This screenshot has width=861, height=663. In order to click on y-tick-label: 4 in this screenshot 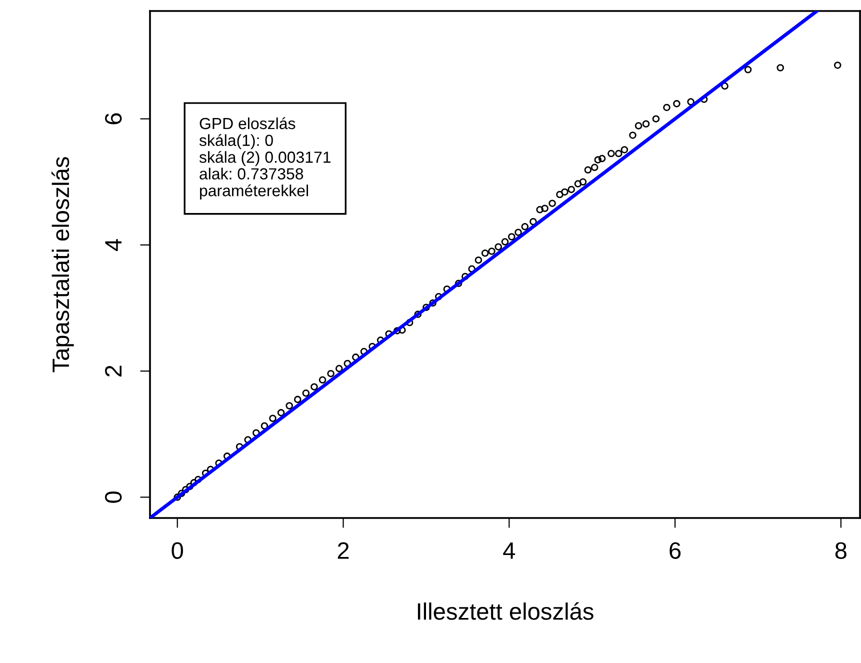, I will do `click(113, 245)`.